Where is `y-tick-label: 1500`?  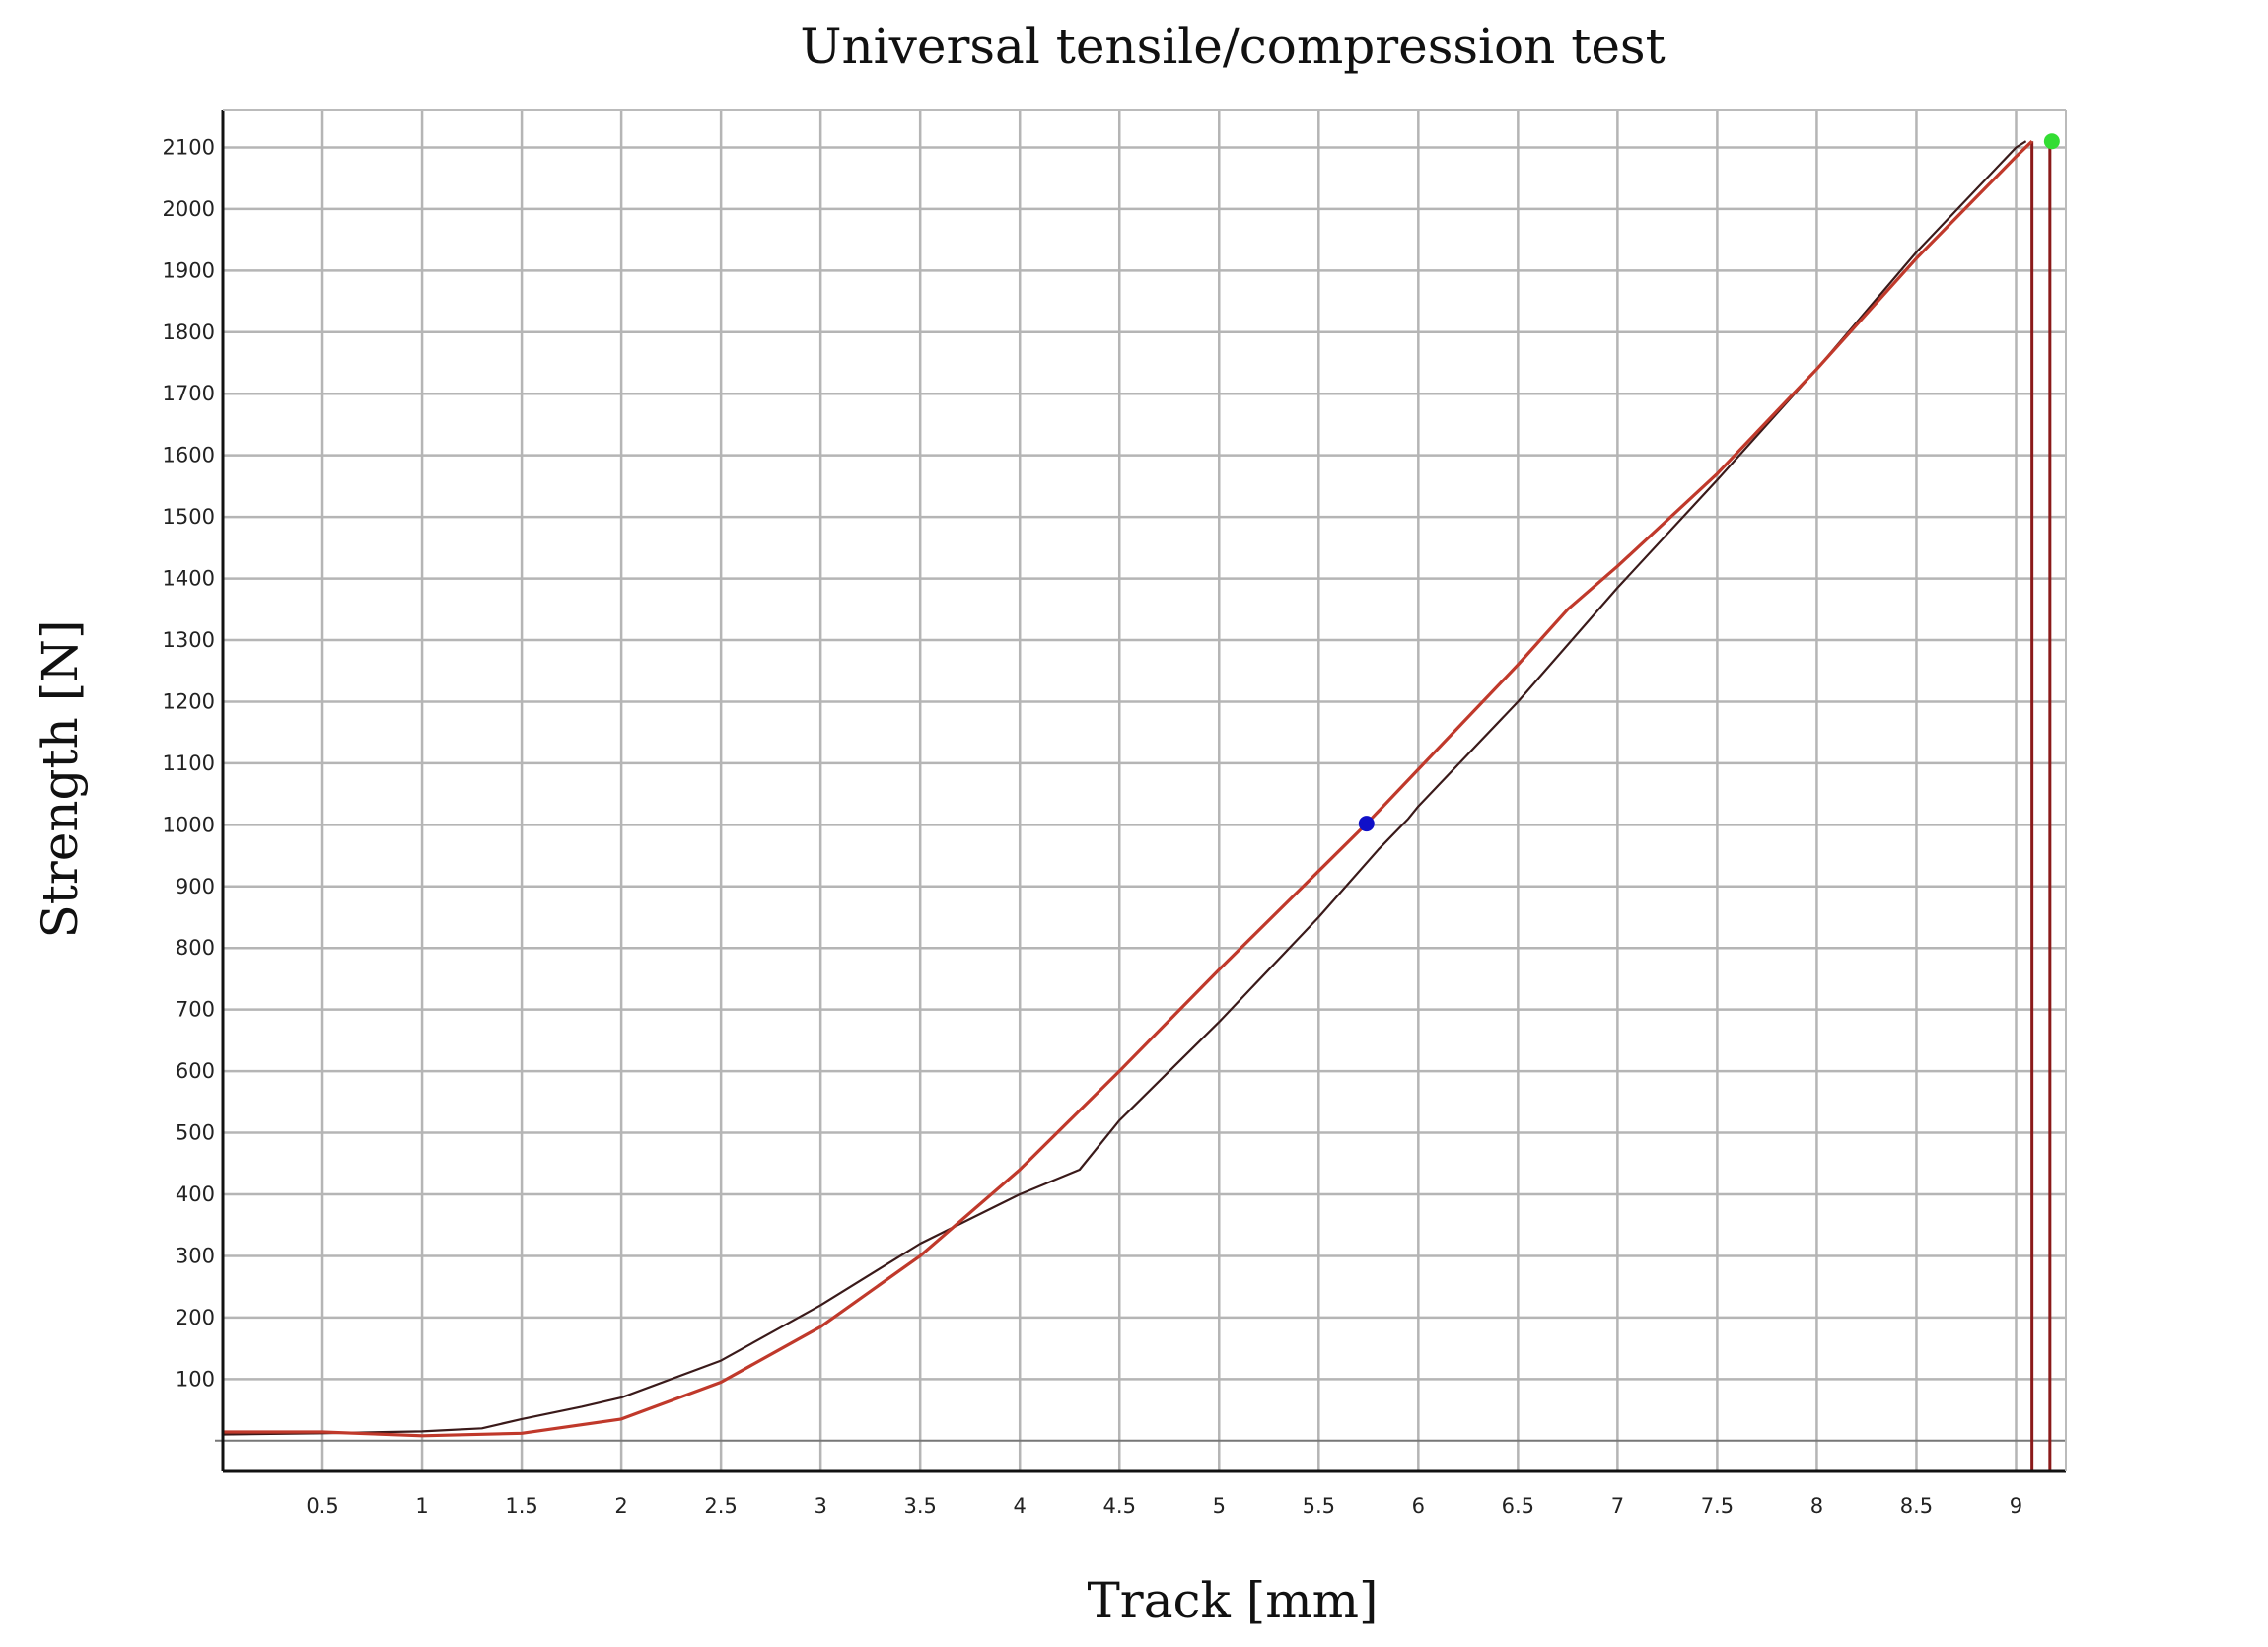
y-tick-label: 1500 is located at coordinates (189, 517).